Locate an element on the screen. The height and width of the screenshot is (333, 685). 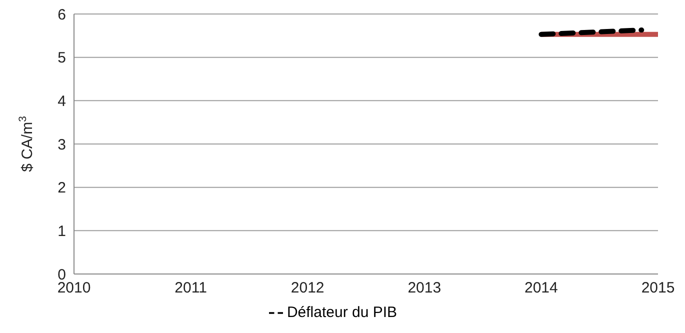
x-tick-label: 2014 is located at coordinates (541, 288).